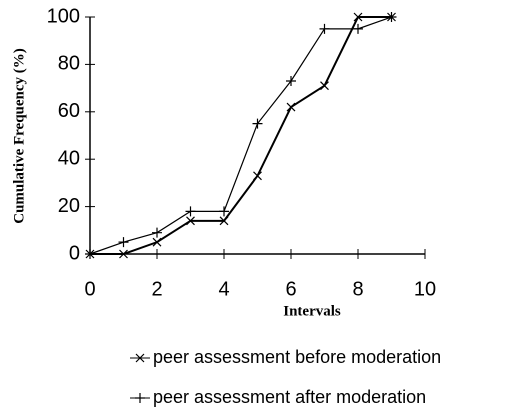 This screenshot has height=417, width=513. I want to click on legend-label: peer assessment before moderation, so click(297, 357).